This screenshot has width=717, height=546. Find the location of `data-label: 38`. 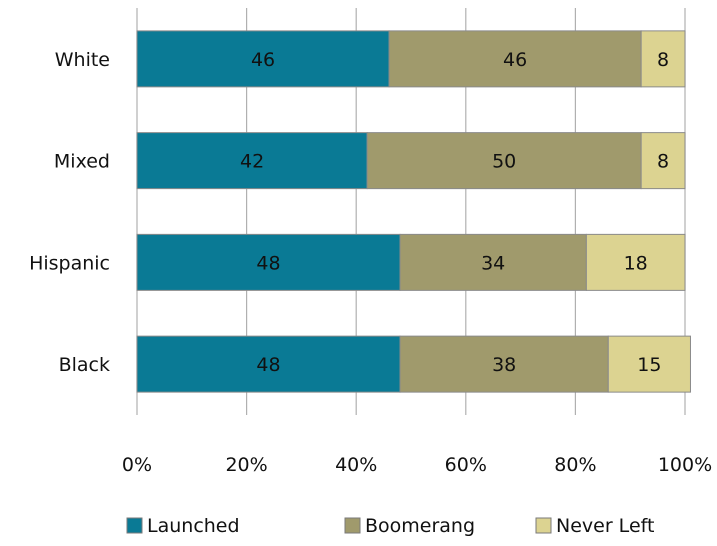

data-label: 38 is located at coordinates (504, 365).